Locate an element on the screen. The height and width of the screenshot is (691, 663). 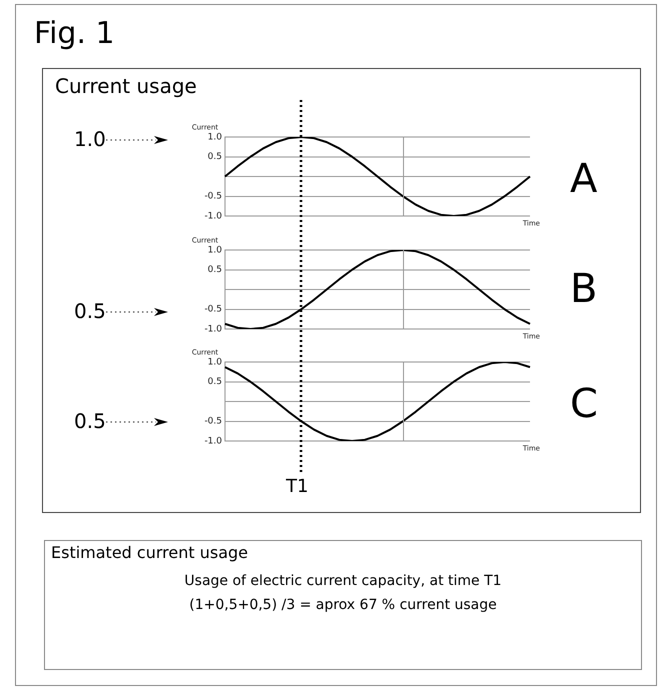
text: T1 is located at coordinates (297, 486).